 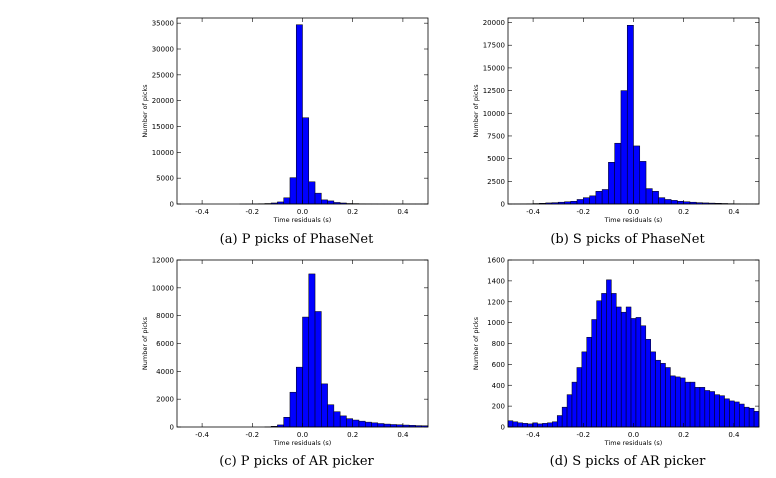 I want to click on y-tick-label: 200, so click(x=498, y=407).